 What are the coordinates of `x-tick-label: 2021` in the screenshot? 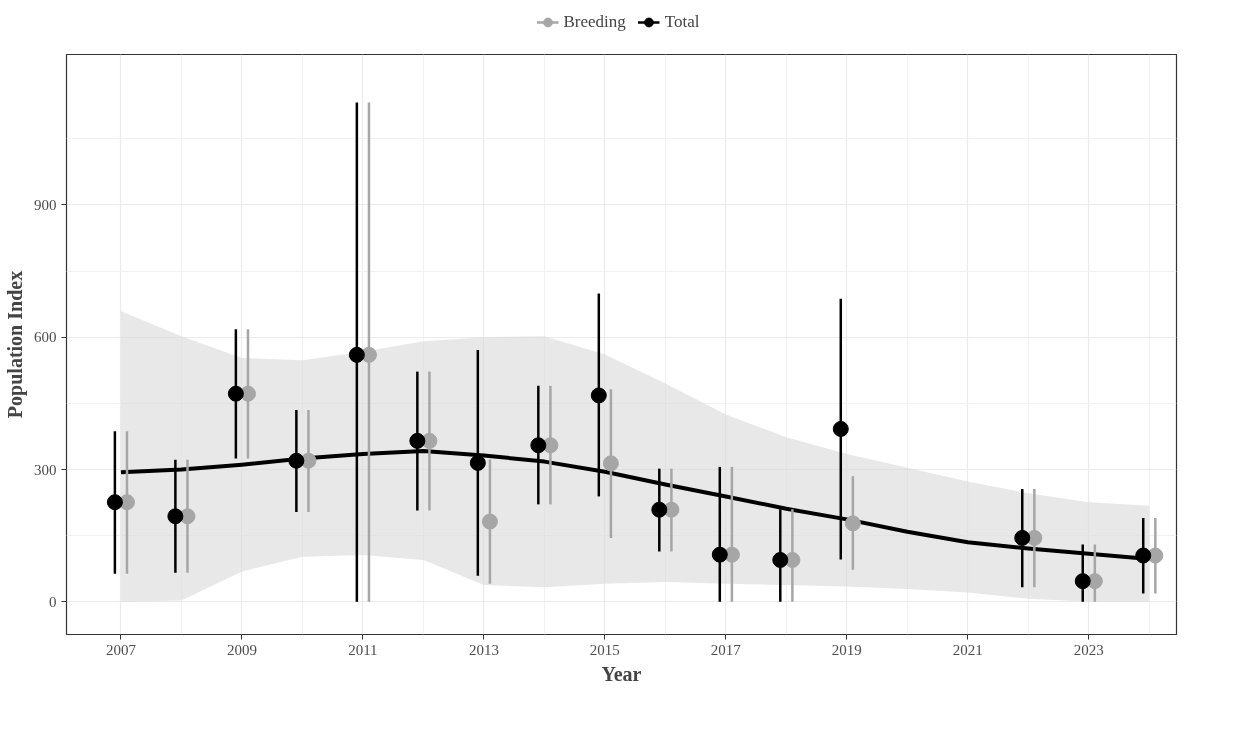 It's located at (967, 649).